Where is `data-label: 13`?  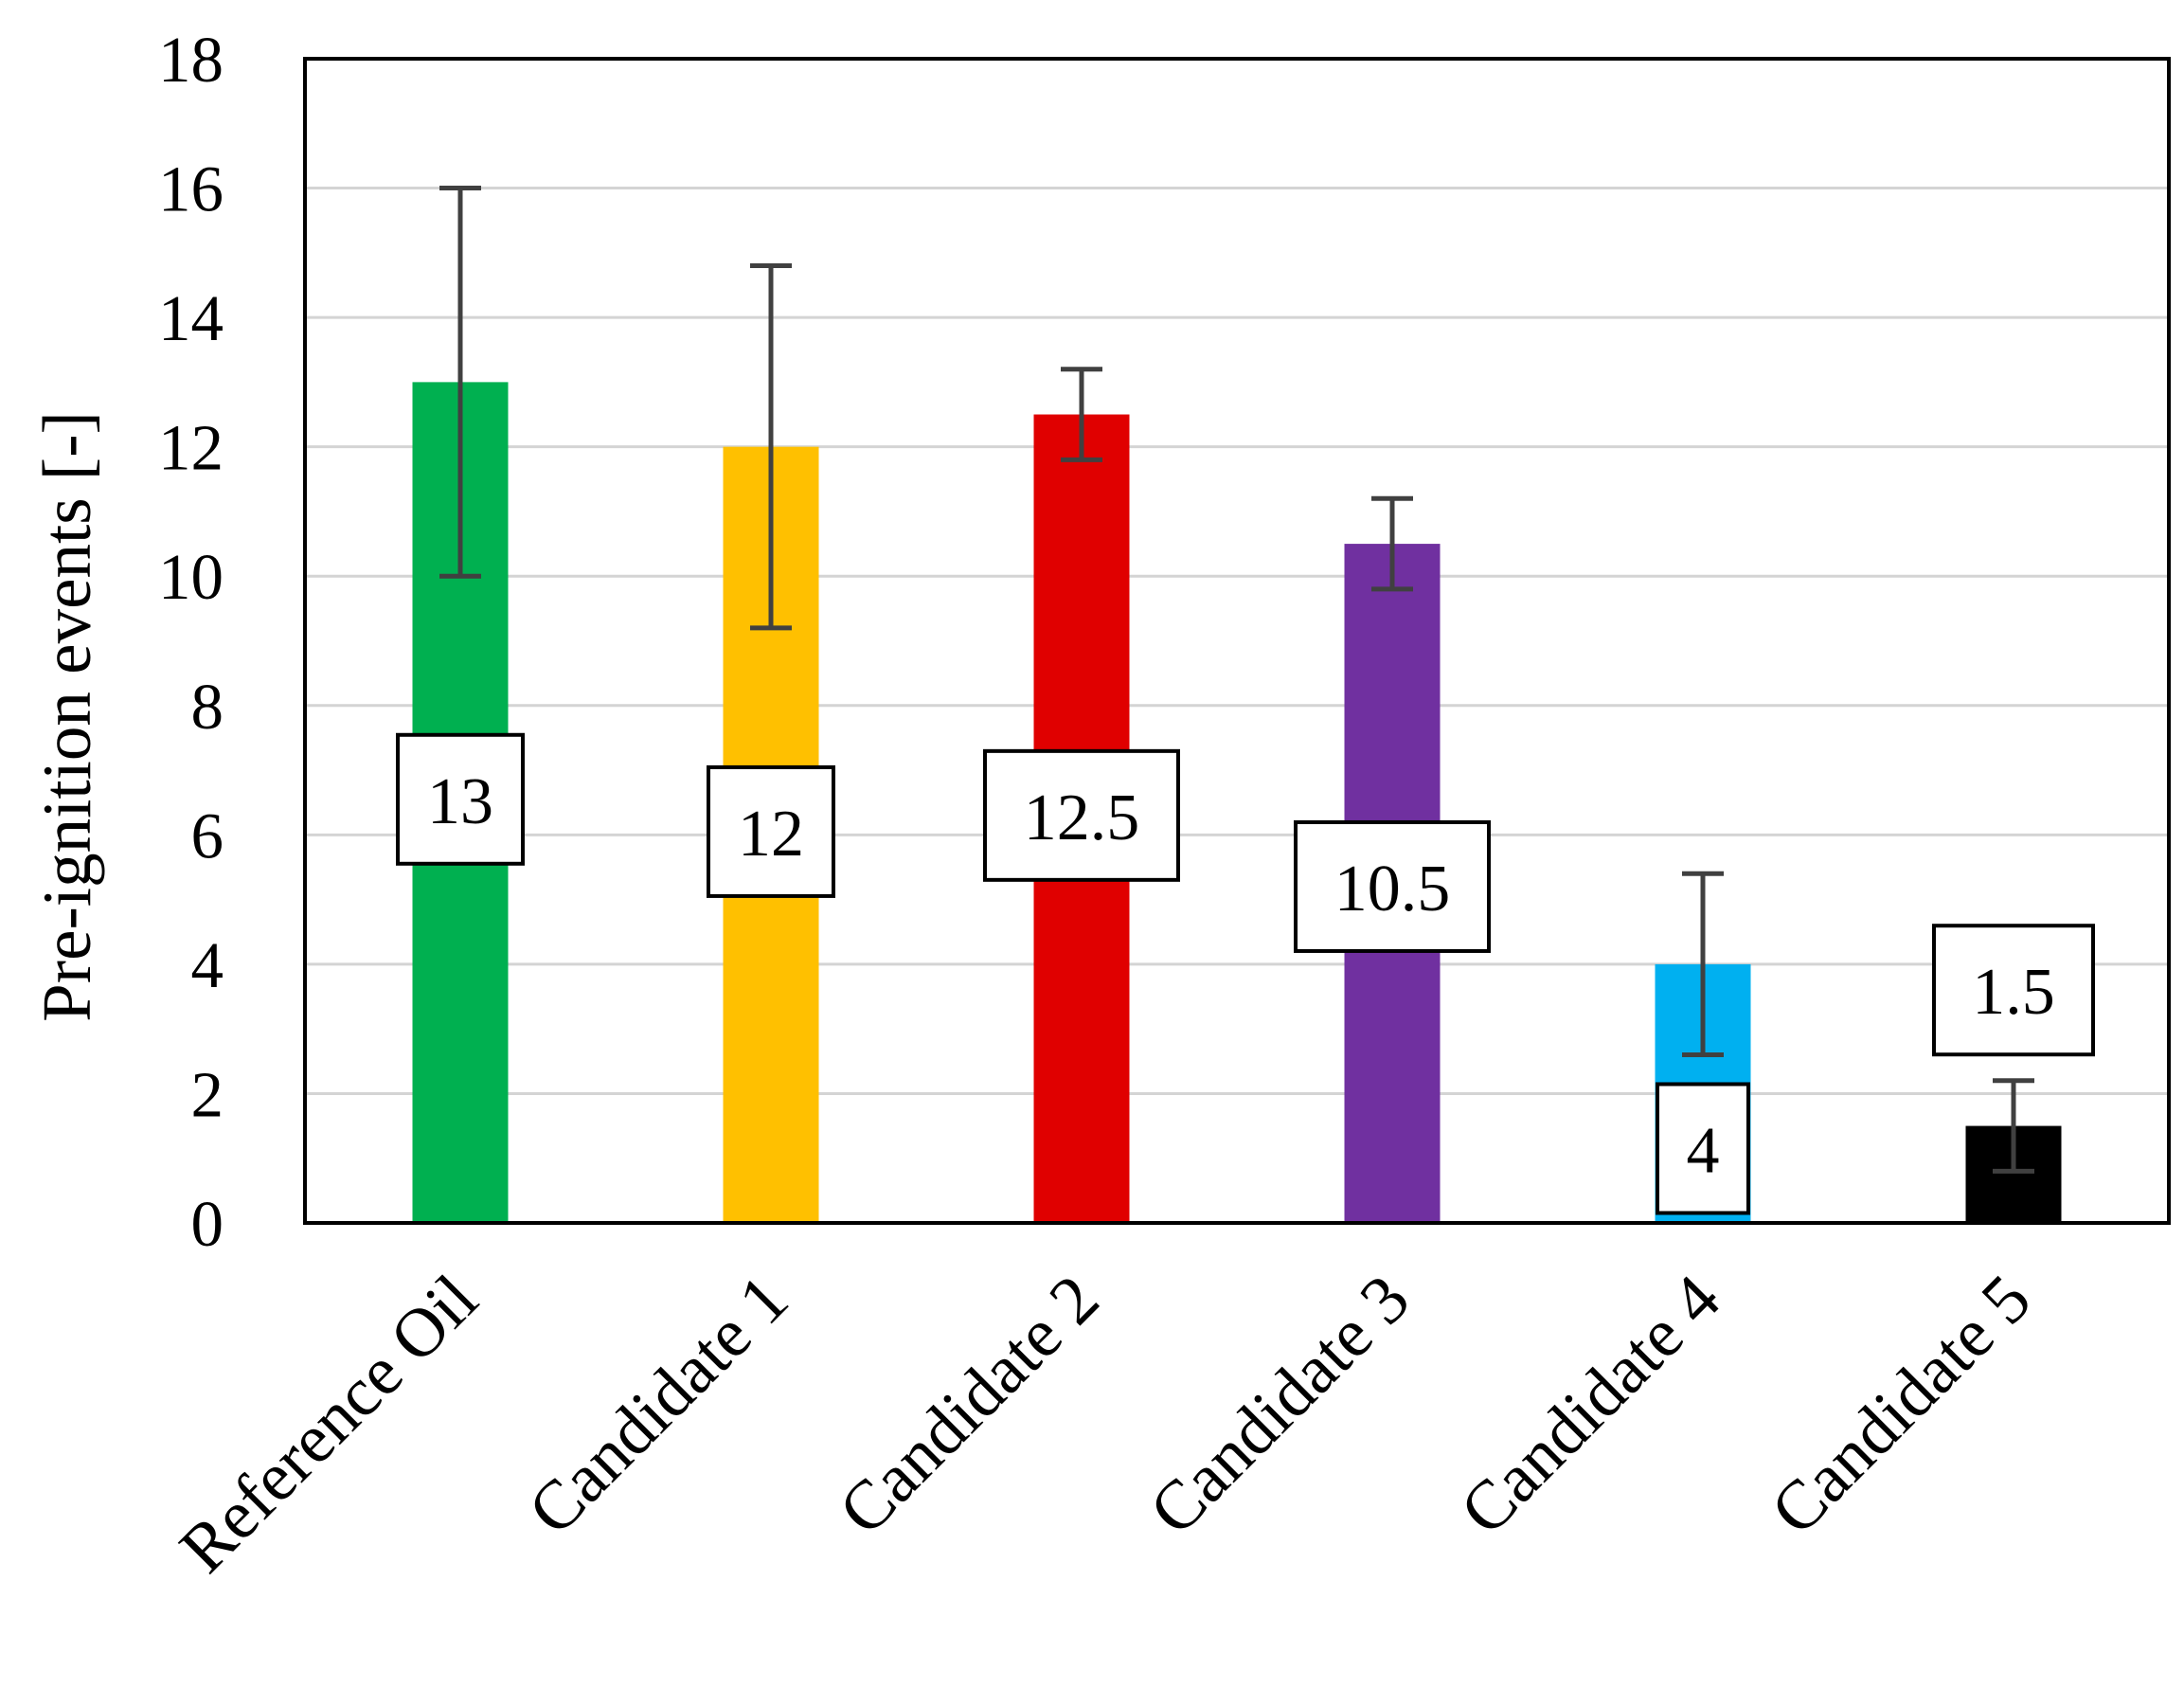
data-label: 13 is located at coordinates (461, 799).